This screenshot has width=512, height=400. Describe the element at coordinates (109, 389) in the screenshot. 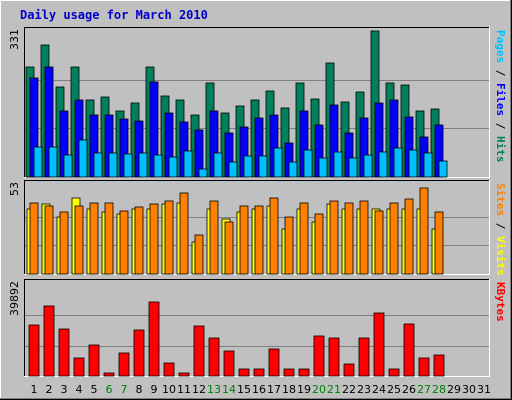

I see `x-tick-label-day-6: 6` at that location.